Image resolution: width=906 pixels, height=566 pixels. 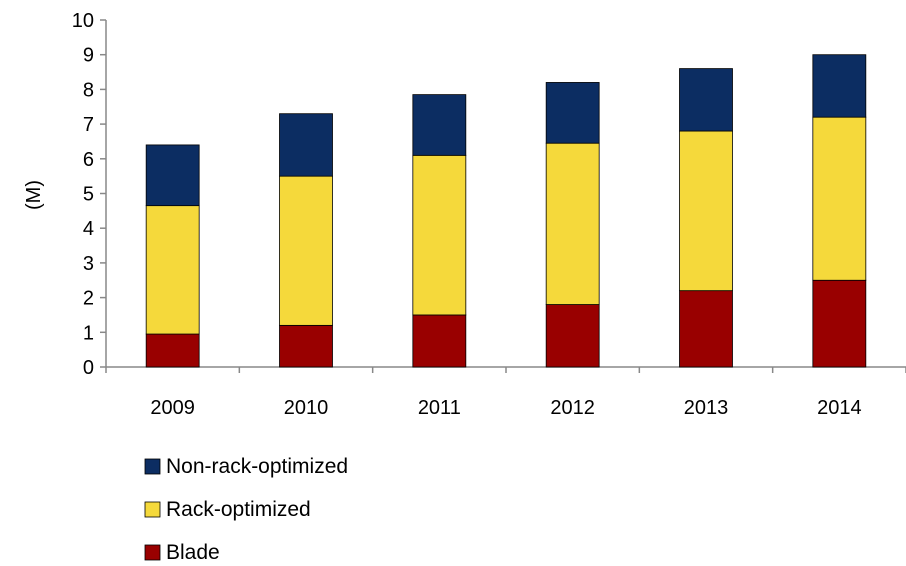 What do you see at coordinates (306, 408) in the screenshot?
I see `x-tick-label: 2010` at bounding box center [306, 408].